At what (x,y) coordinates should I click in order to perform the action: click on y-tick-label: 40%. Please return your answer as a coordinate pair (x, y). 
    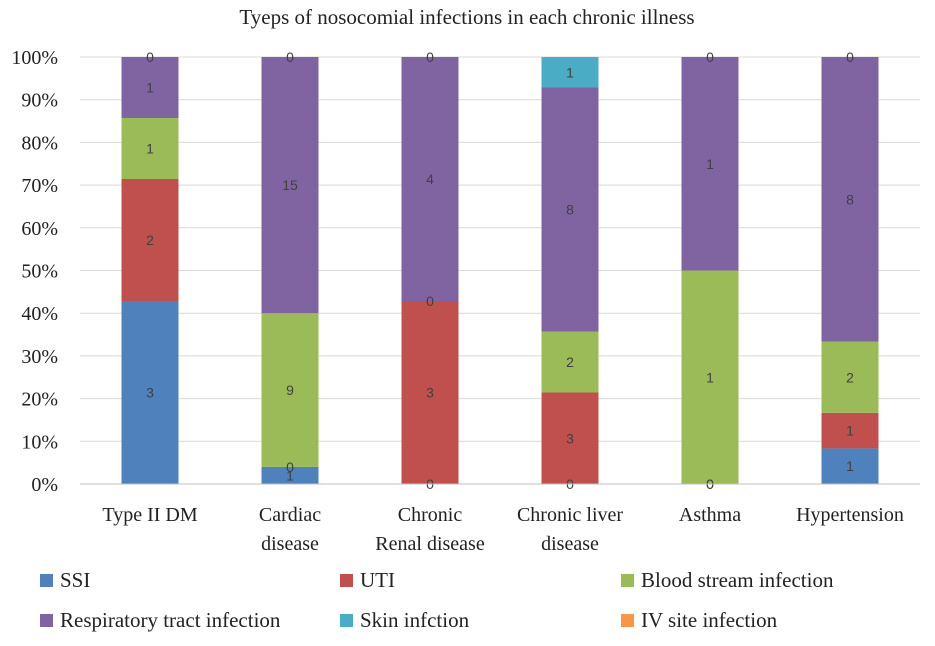
    Looking at the image, I should click on (39, 314).